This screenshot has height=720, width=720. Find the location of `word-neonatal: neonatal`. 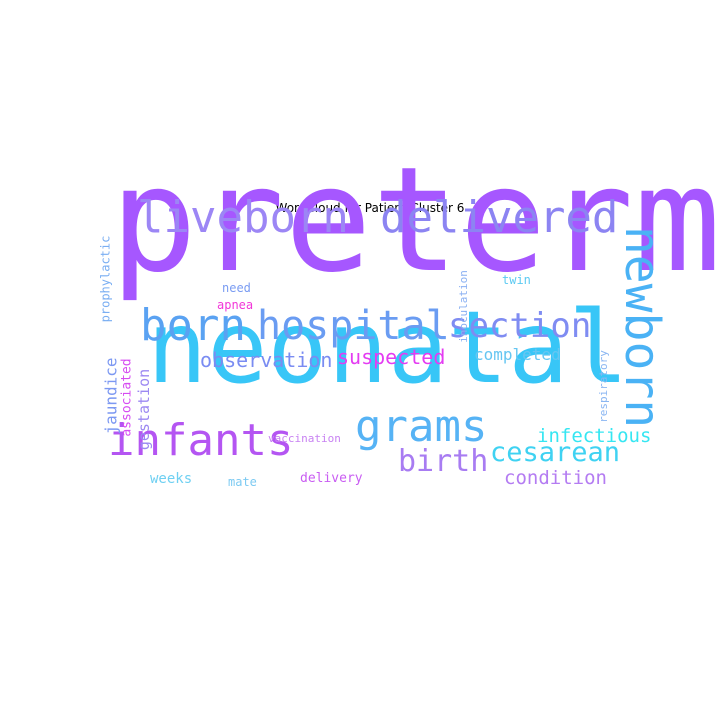

word-neonatal: neonatal is located at coordinates (388, 347).